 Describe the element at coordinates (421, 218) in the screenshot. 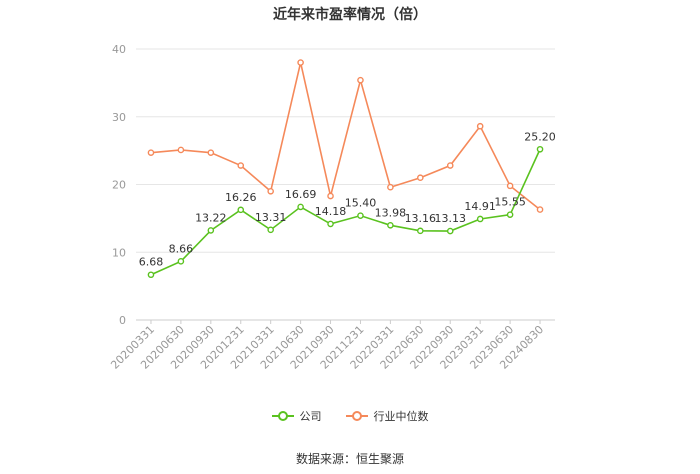

I see `data-label-company: 13.16` at that location.